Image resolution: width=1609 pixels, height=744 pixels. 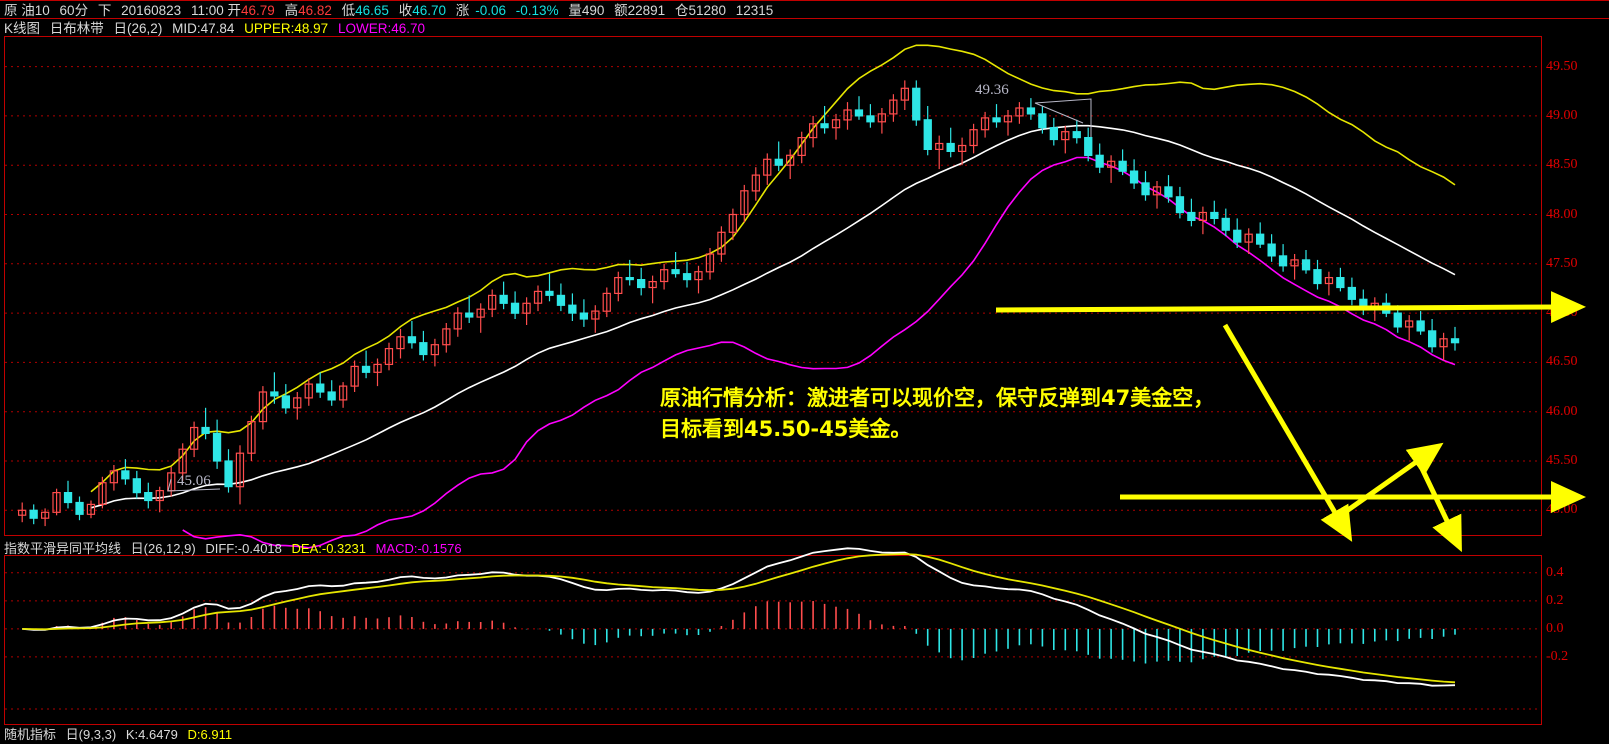 I want to click on price-tick-47.50: 47.50, so click(x=1562, y=263).